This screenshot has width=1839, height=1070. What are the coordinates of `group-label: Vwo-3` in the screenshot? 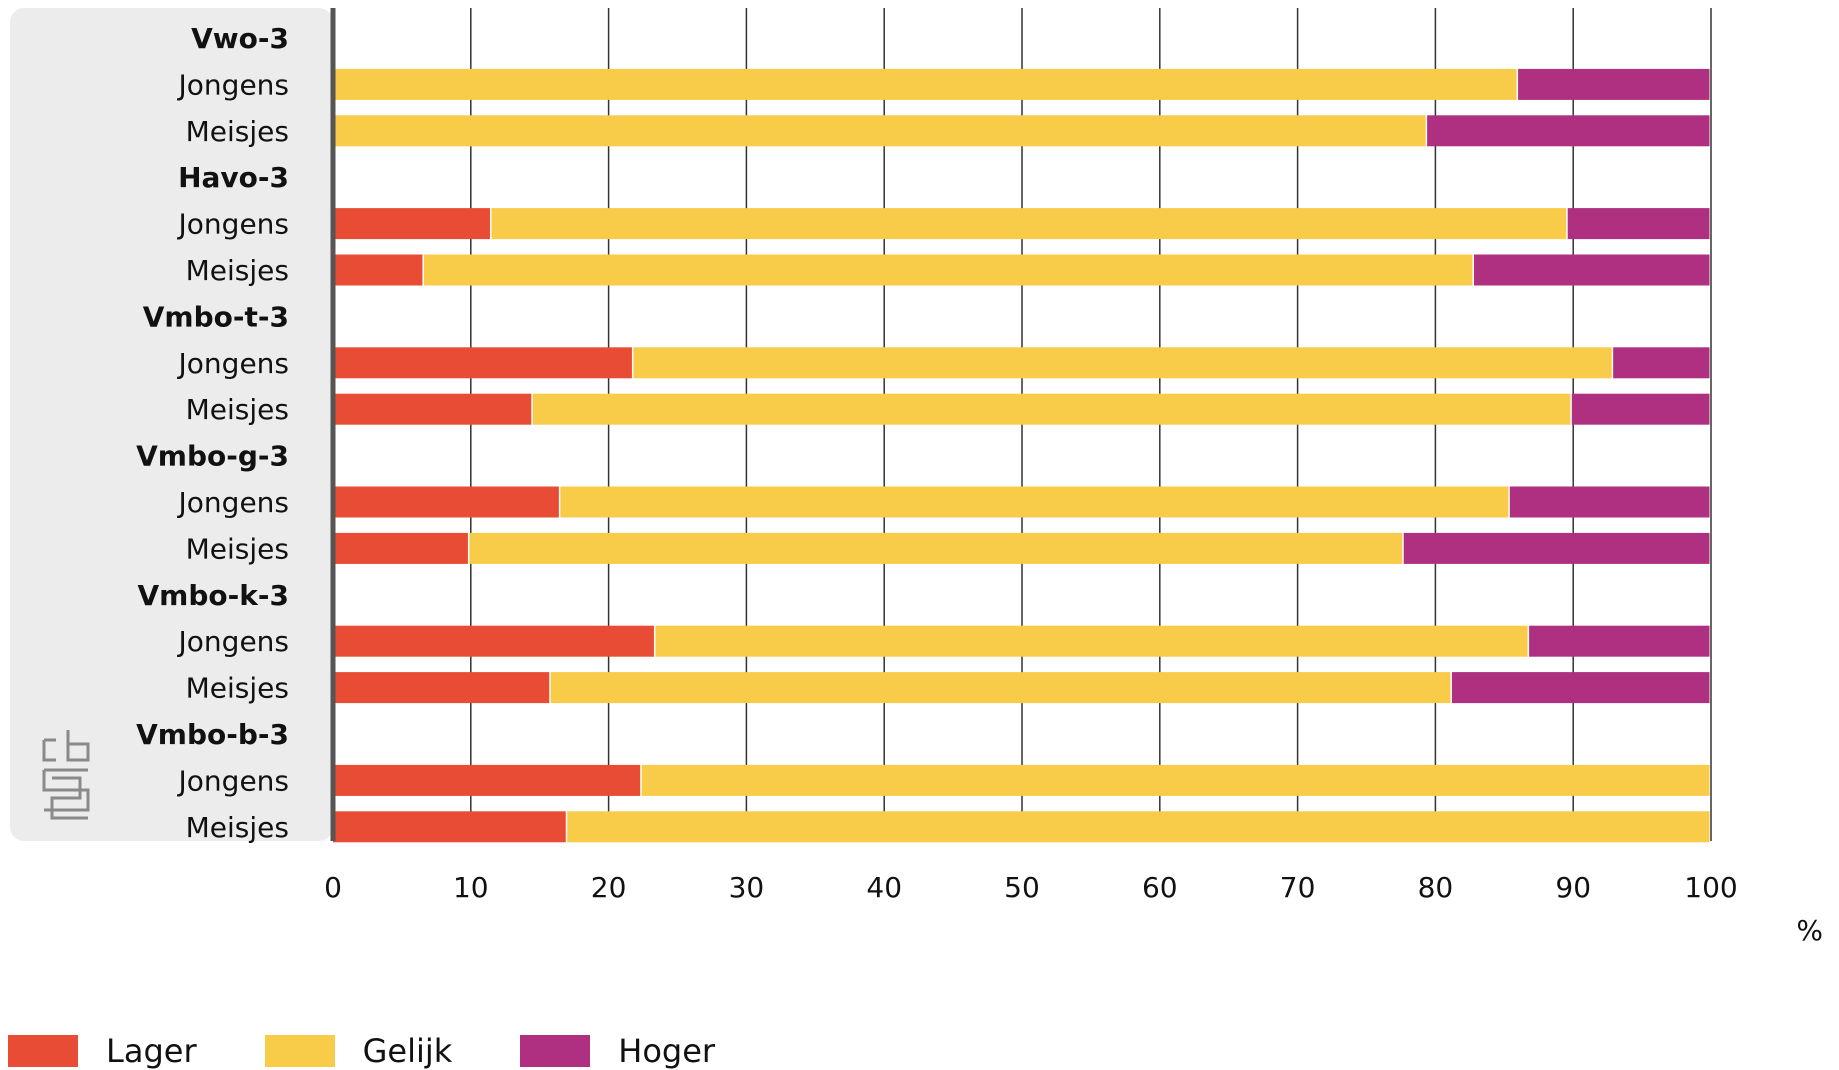 It's located at (240, 38).